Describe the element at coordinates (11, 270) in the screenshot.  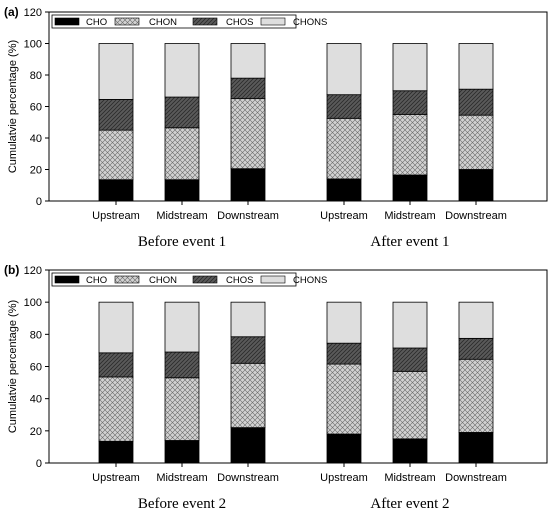
I see `panel-label: (b)` at that location.